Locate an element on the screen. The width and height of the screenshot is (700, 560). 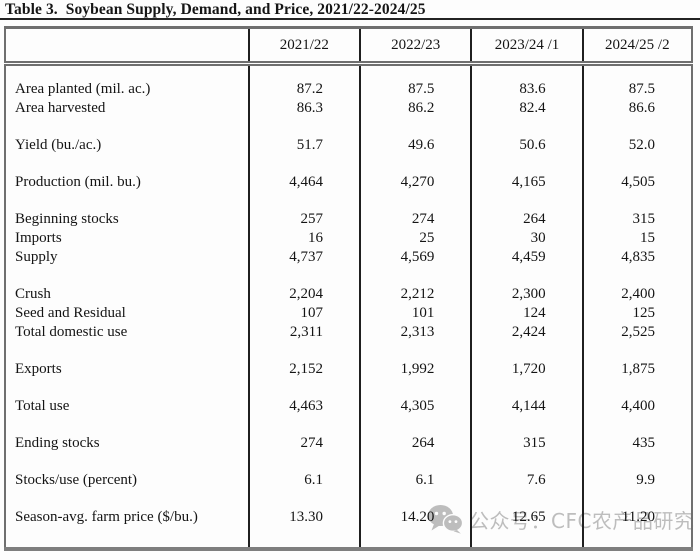
value-cell: 4,459 is located at coordinates (526, 257).